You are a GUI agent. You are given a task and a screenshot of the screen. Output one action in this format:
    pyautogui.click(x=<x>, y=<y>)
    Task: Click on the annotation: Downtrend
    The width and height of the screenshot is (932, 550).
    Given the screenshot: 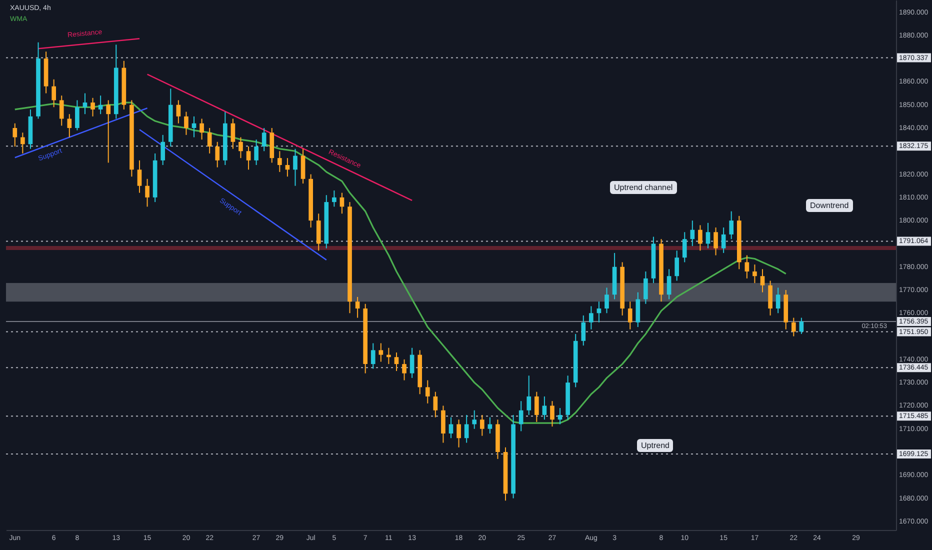 What is the action you would take?
    pyautogui.click(x=829, y=205)
    